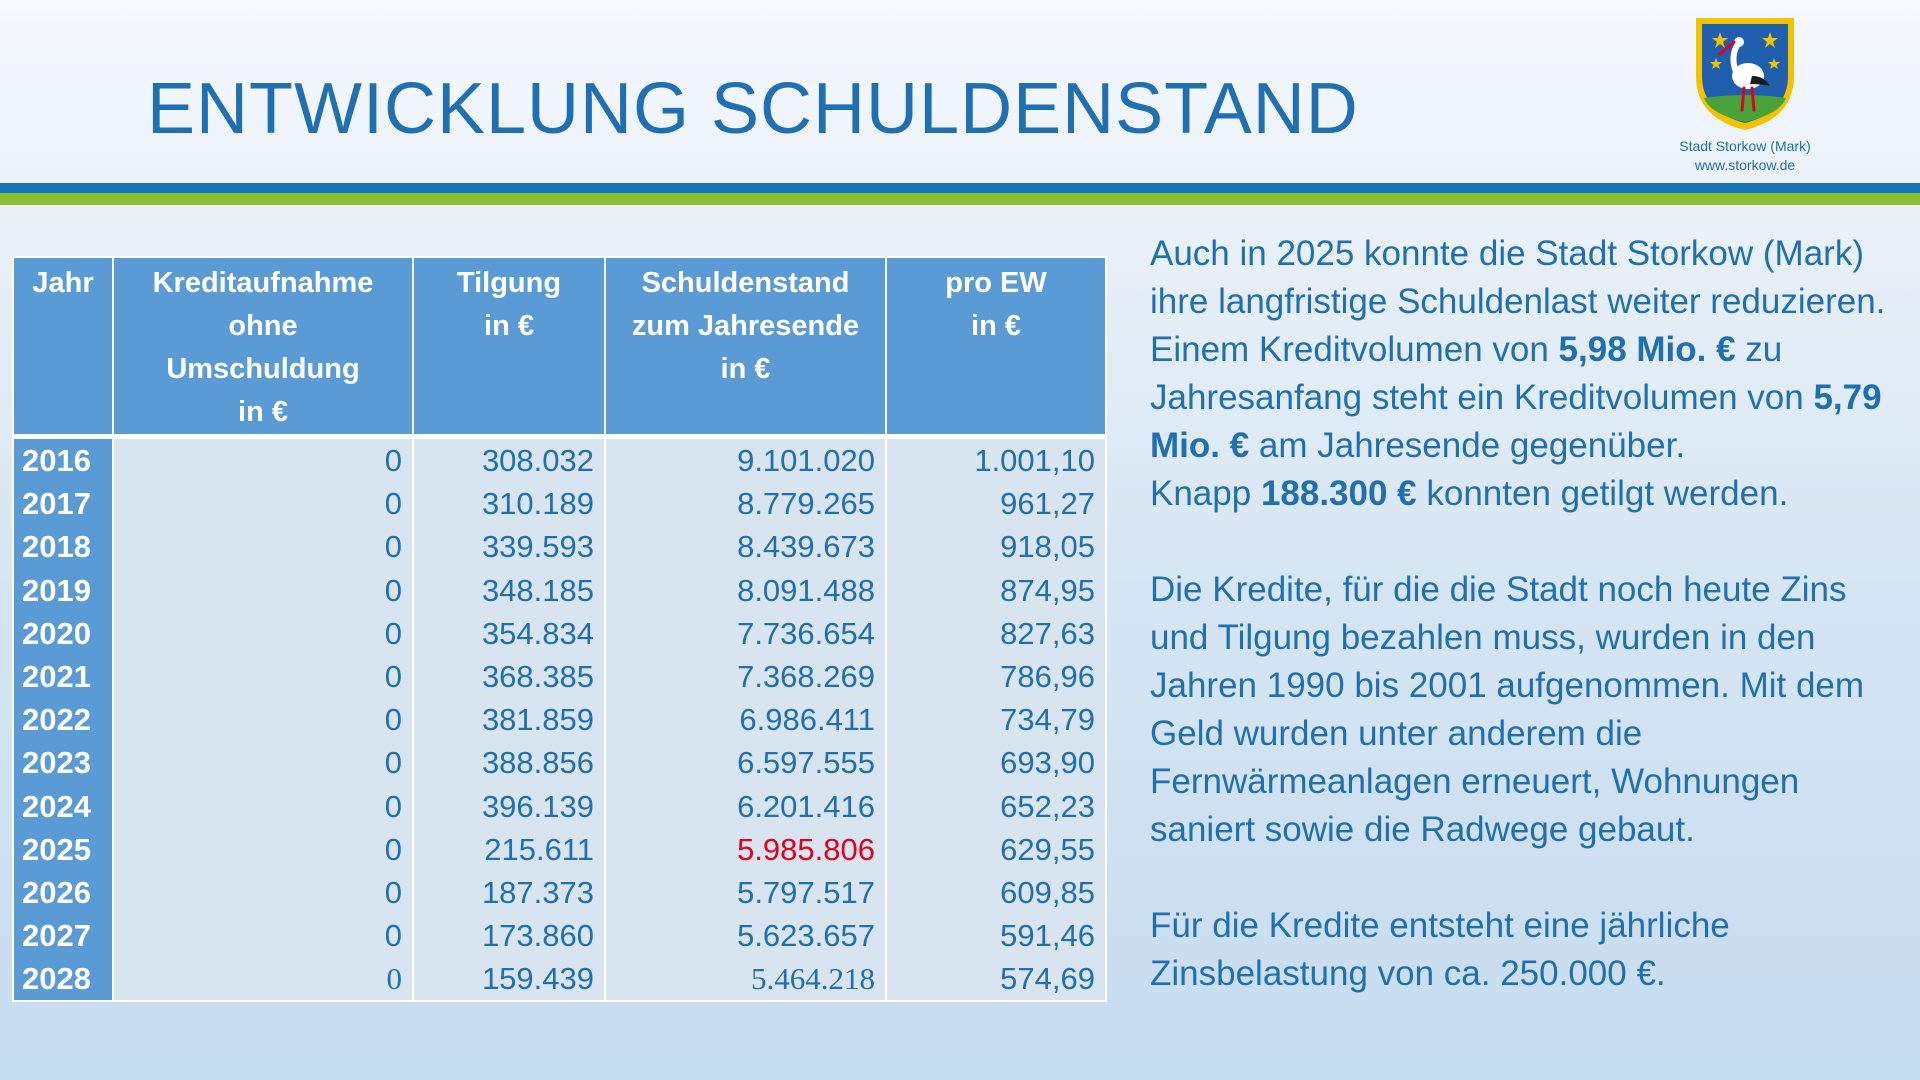 The height and width of the screenshot is (1080, 1920). I want to click on cell-debt: 8.439.673, so click(745, 547).